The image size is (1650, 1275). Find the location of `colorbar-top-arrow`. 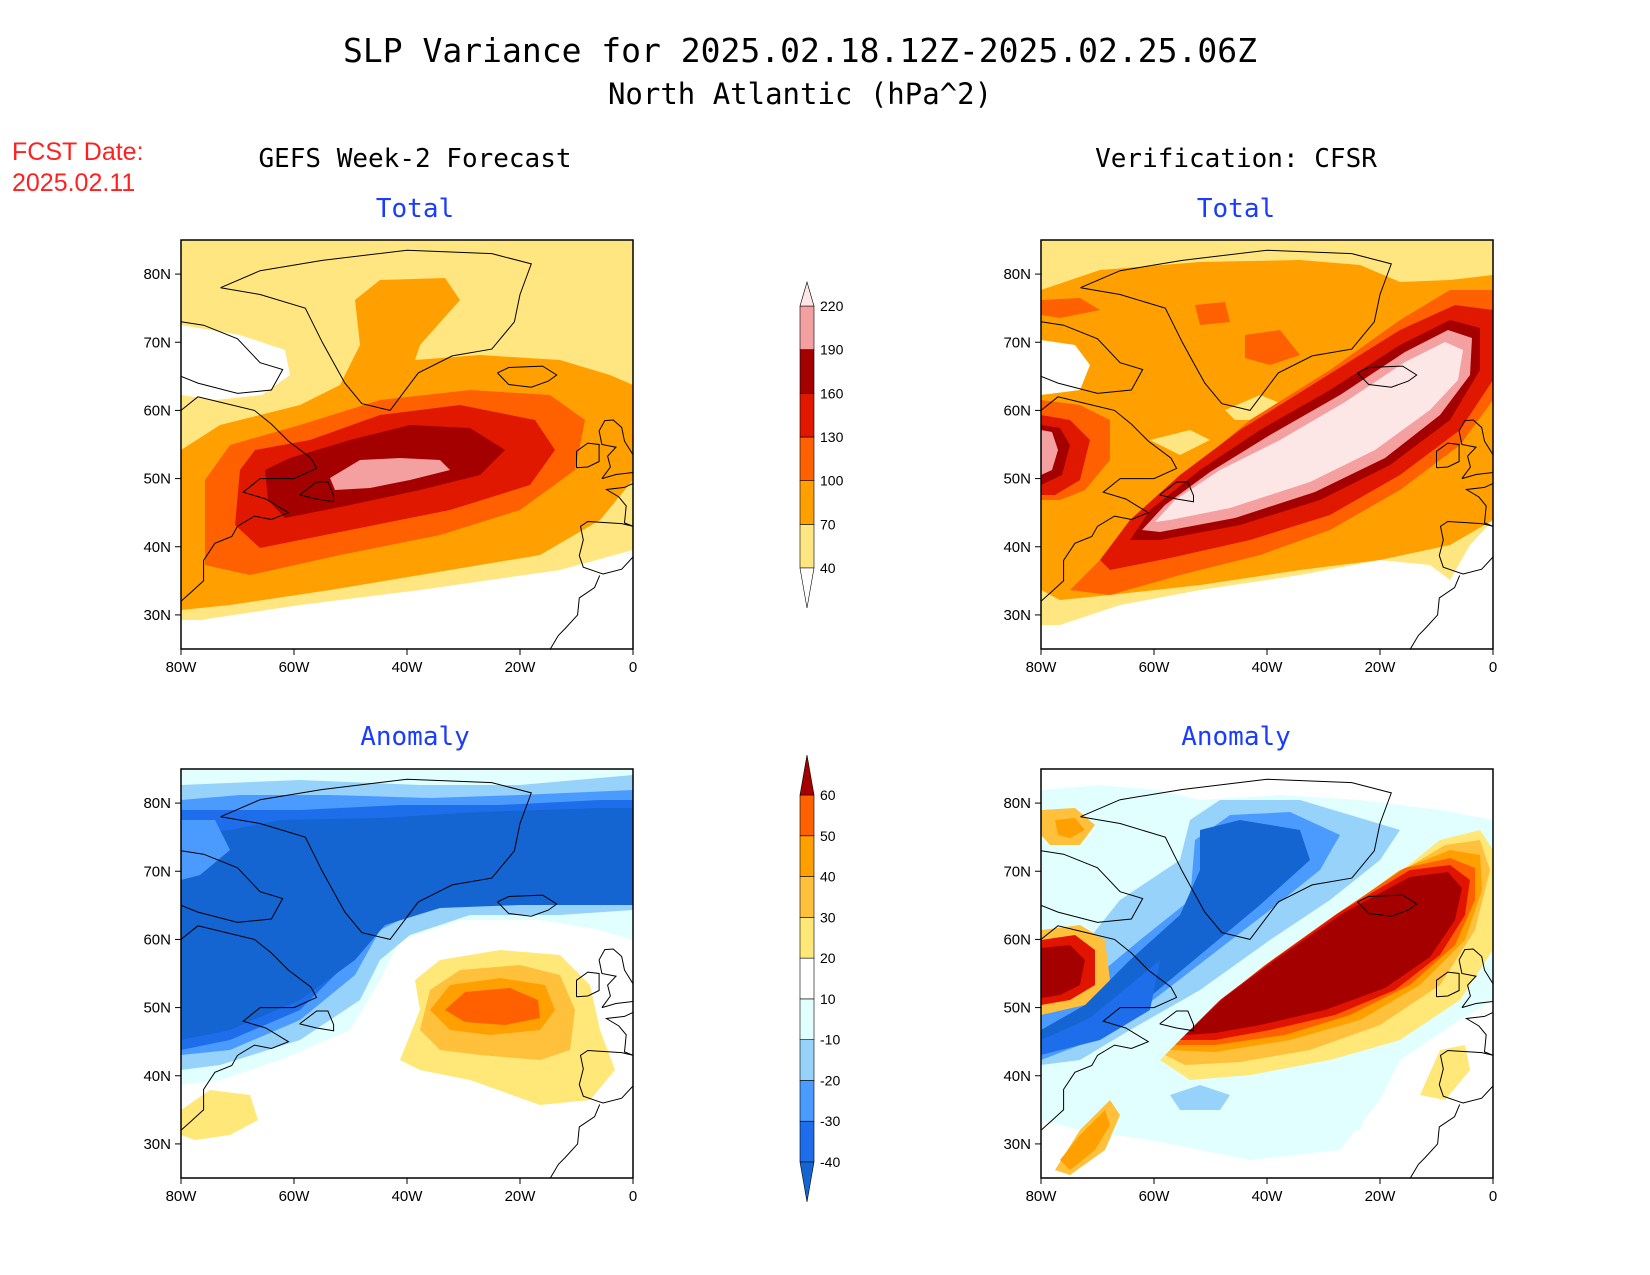

colorbar-top-arrow is located at coordinates (807, 293).